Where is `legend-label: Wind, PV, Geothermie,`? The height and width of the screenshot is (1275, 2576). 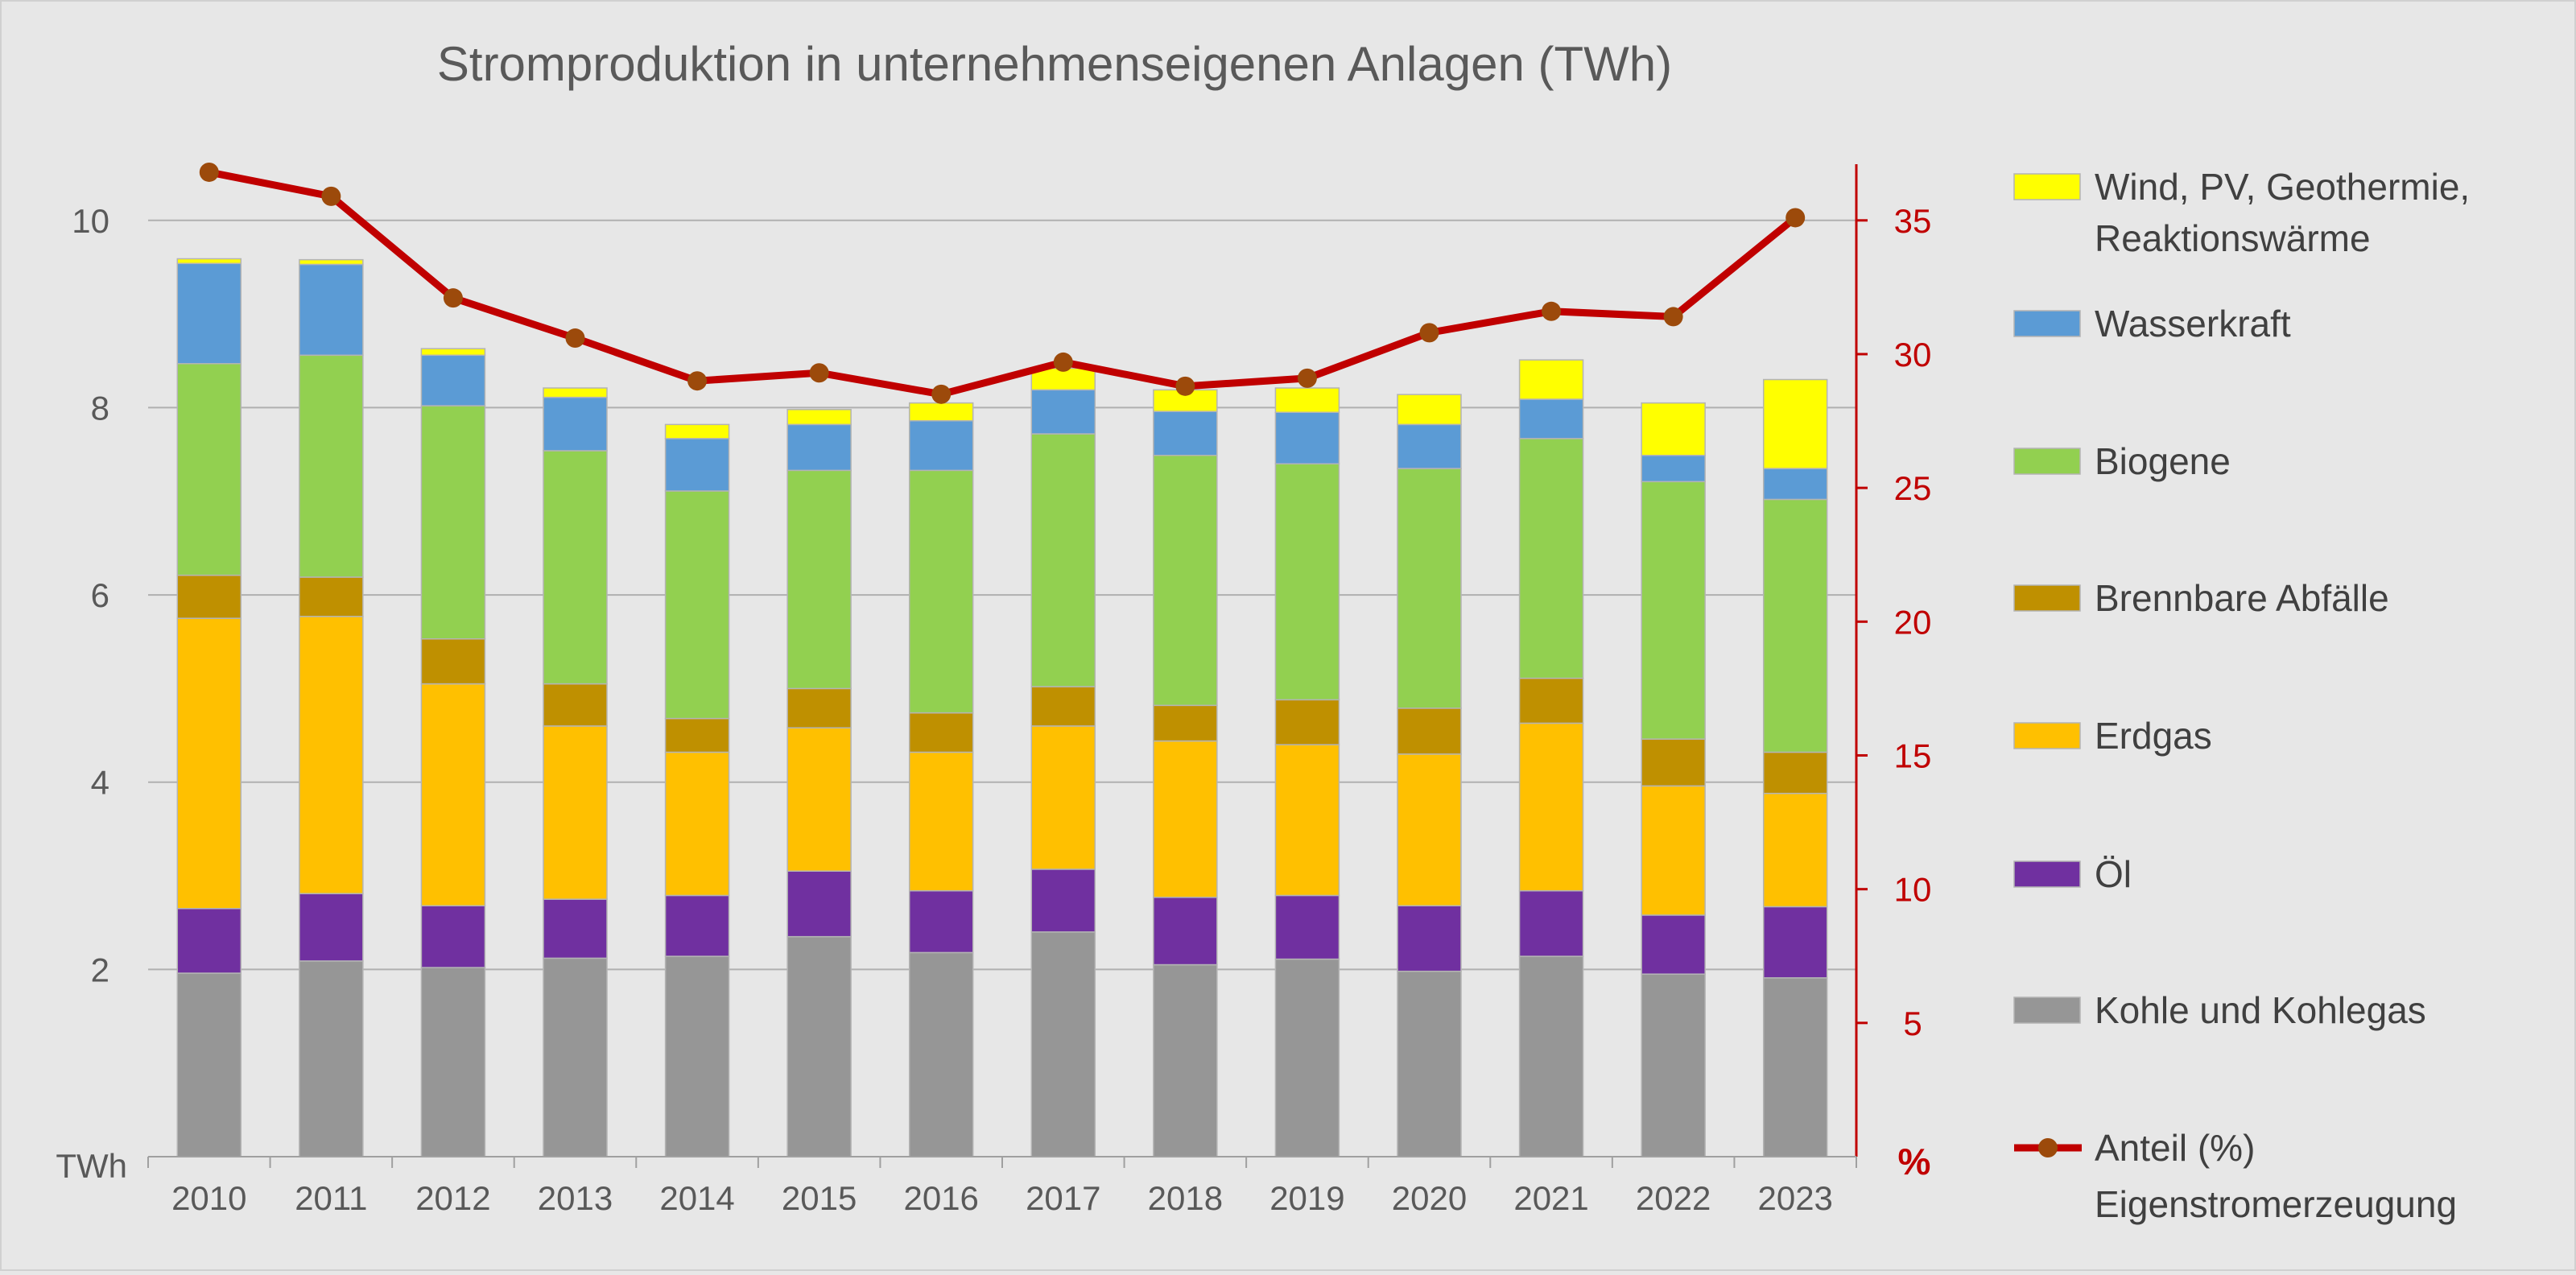
legend-label: Wind, PV, Geothermie, is located at coordinates (2282, 187).